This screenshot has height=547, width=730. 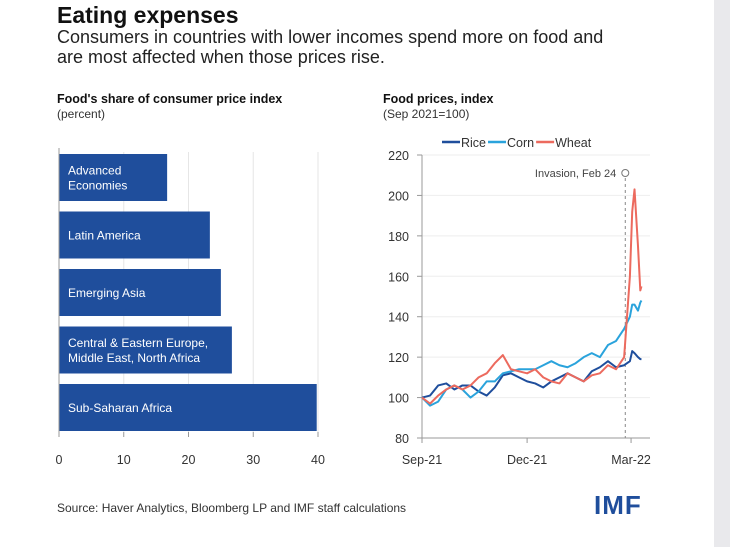 What do you see at coordinates (618, 505) in the screenshot?
I see `imf-logo: IMF` at bounding box center [618, 505].